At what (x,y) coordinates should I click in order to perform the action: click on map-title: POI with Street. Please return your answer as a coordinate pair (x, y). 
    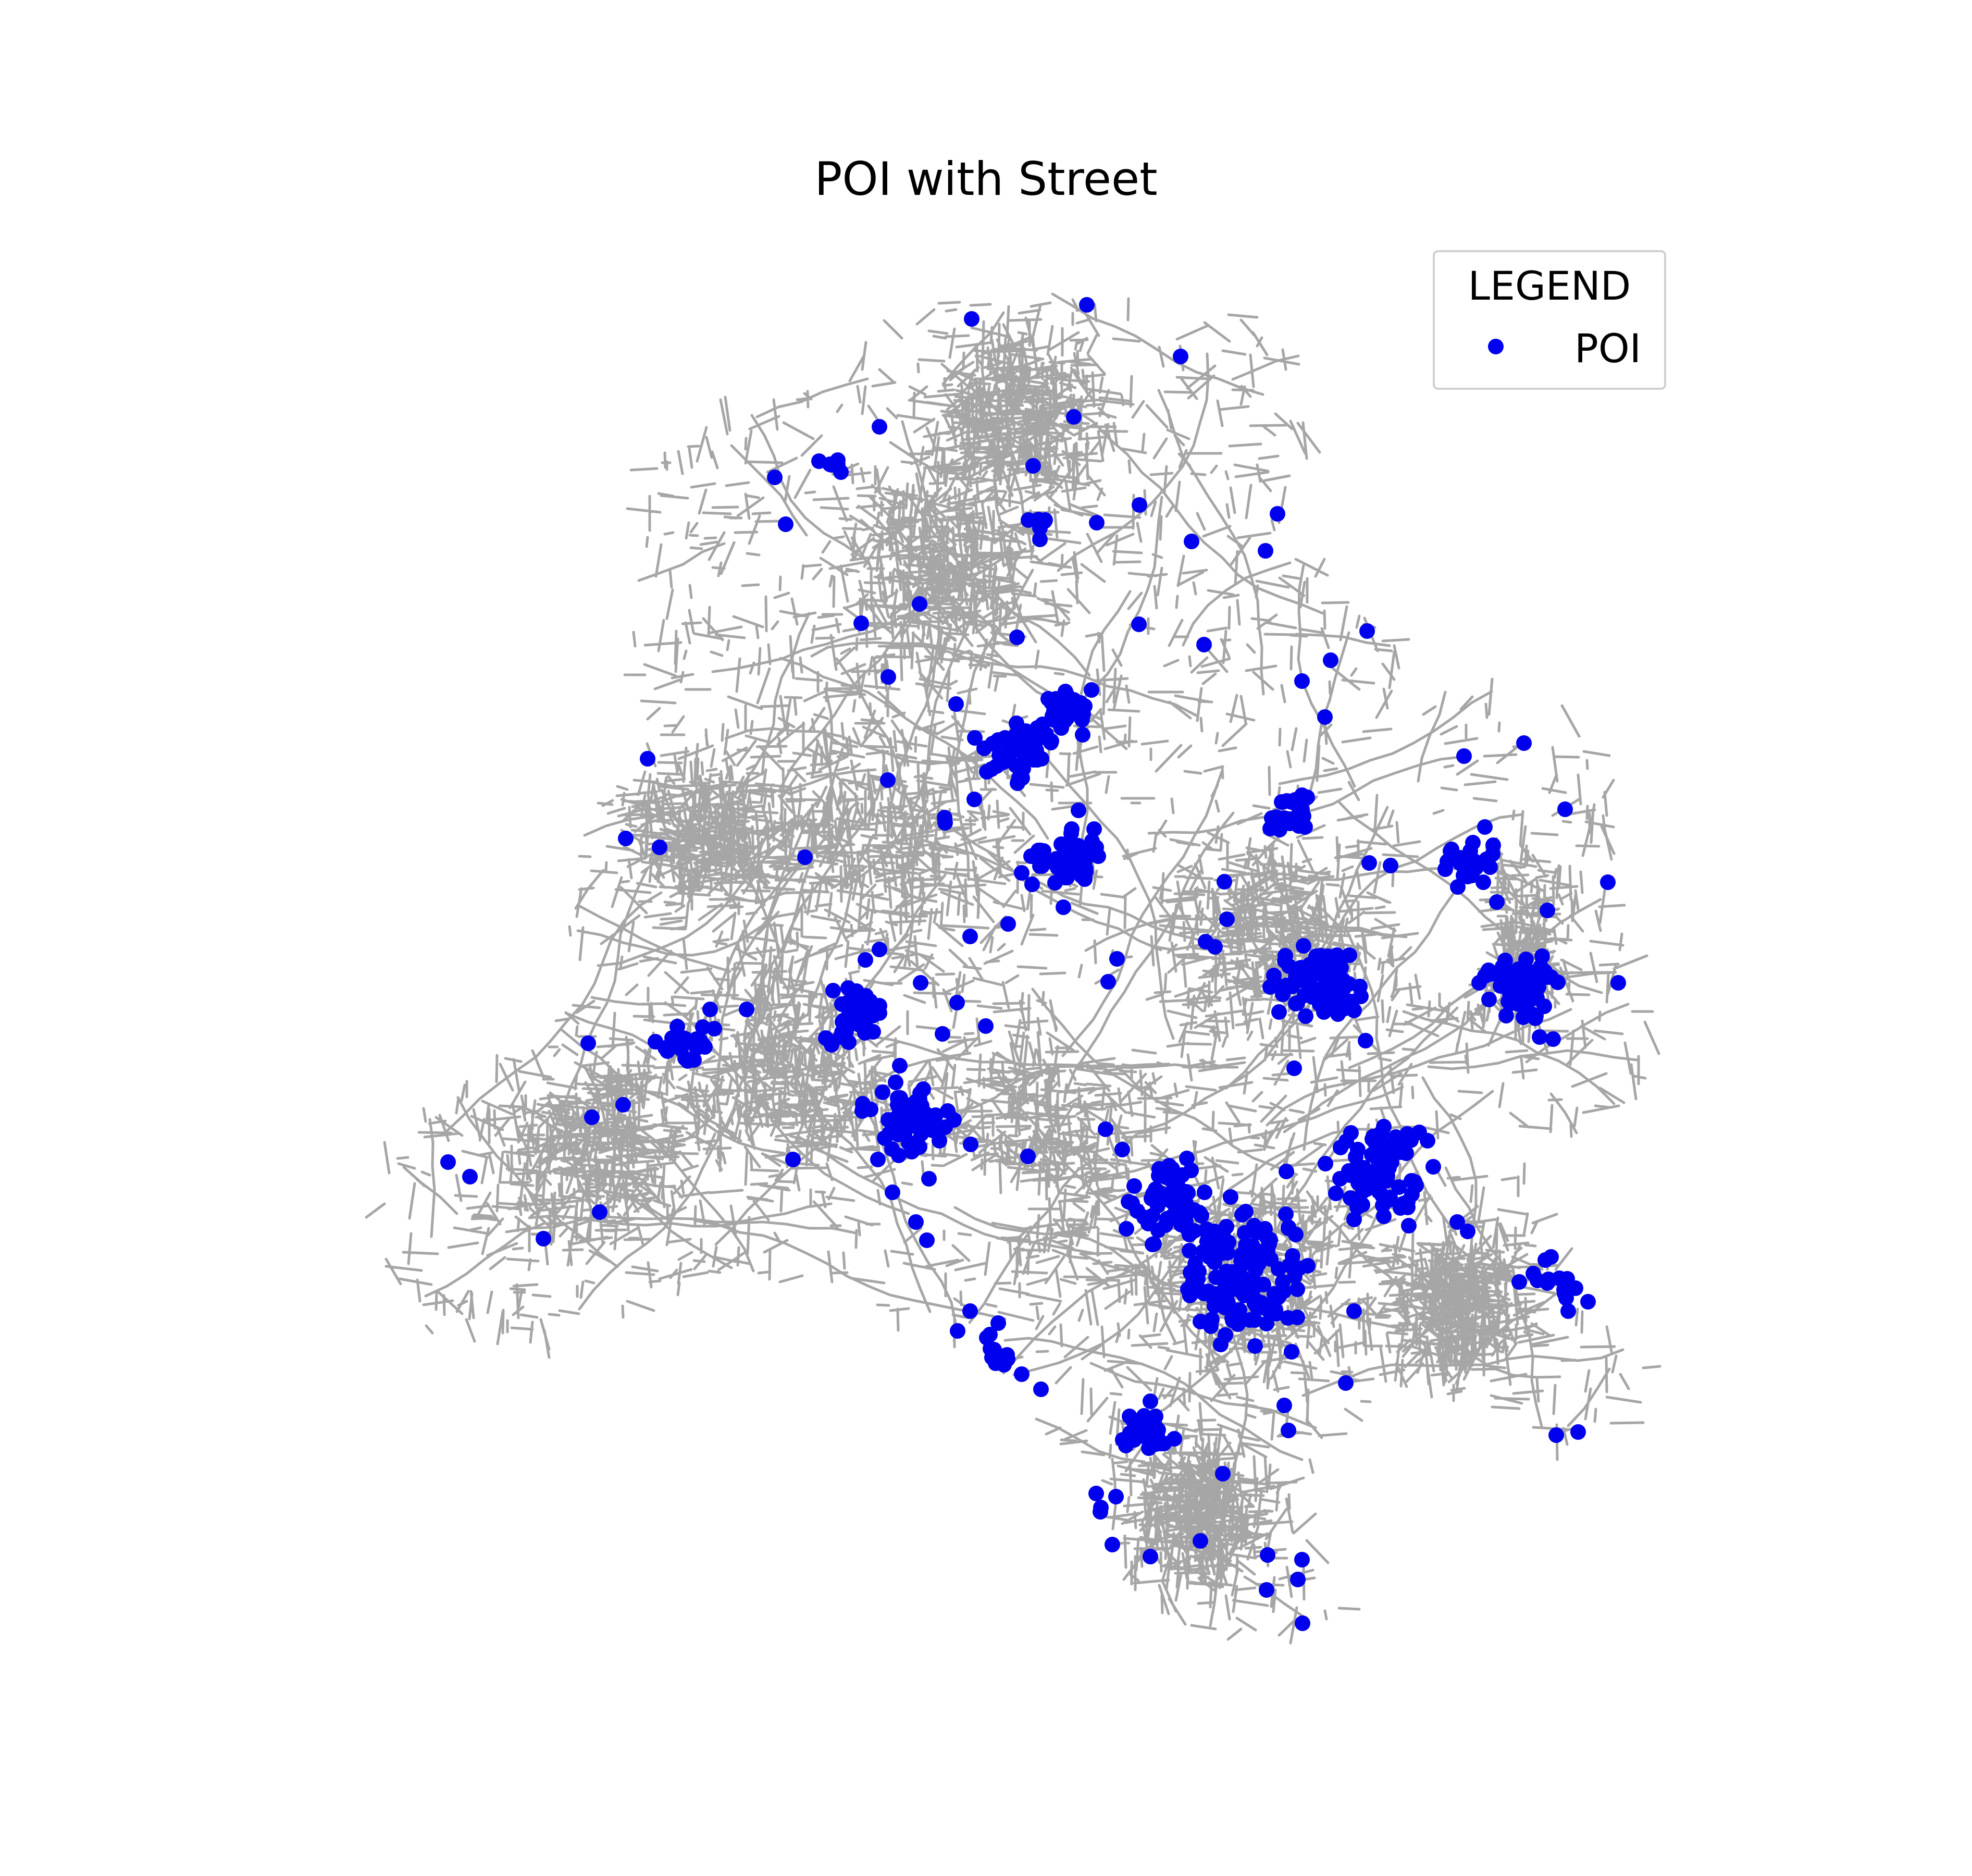
    Looking at the image, I should click on (986, 179).